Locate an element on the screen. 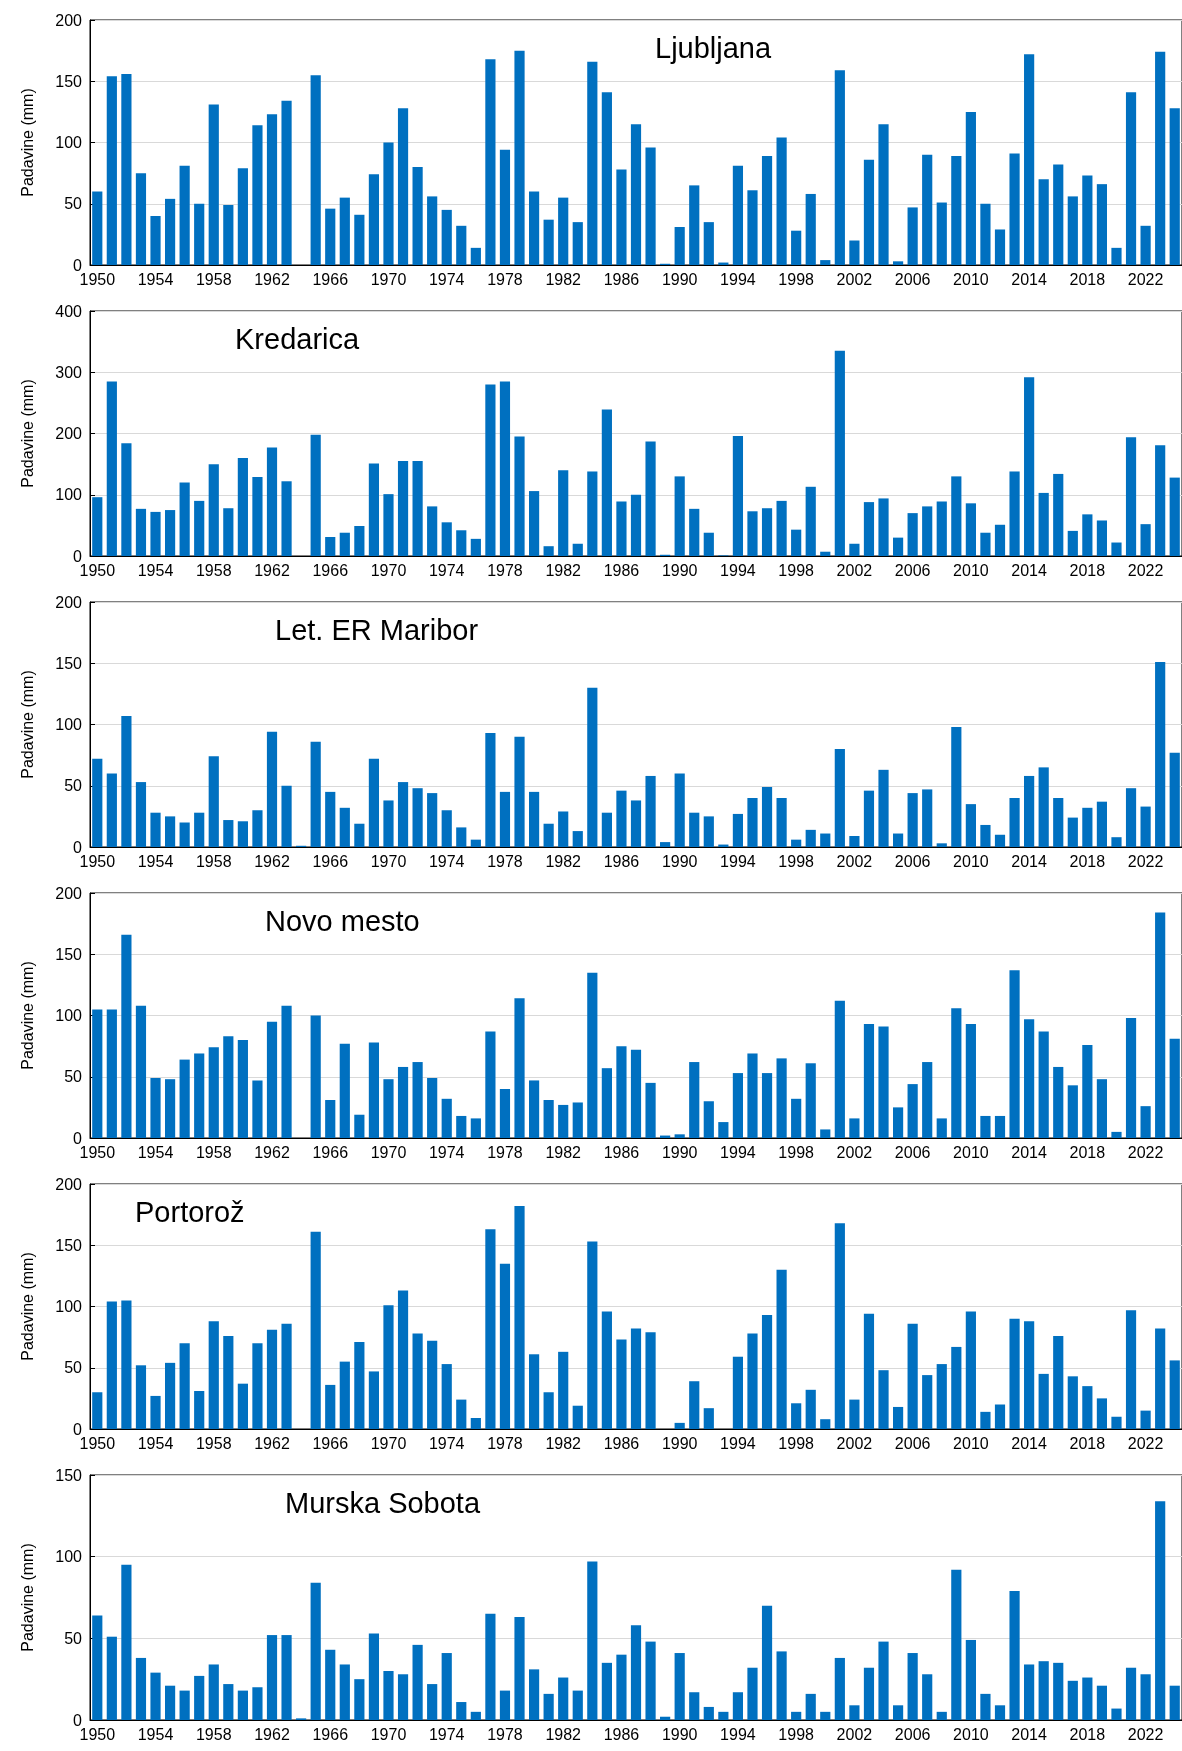 This screenshot has height=1751, width=1182. x-tick-label: 1954 is located at coordinates (155, 861).